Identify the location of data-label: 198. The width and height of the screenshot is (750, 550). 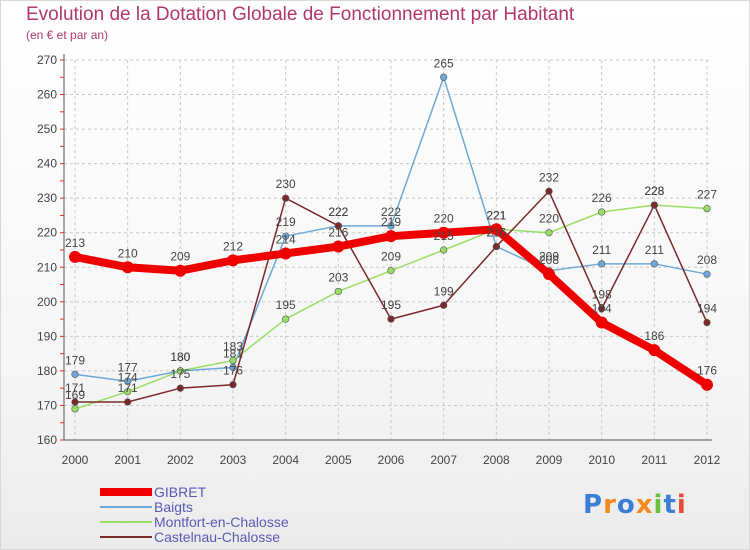
(602, 295).